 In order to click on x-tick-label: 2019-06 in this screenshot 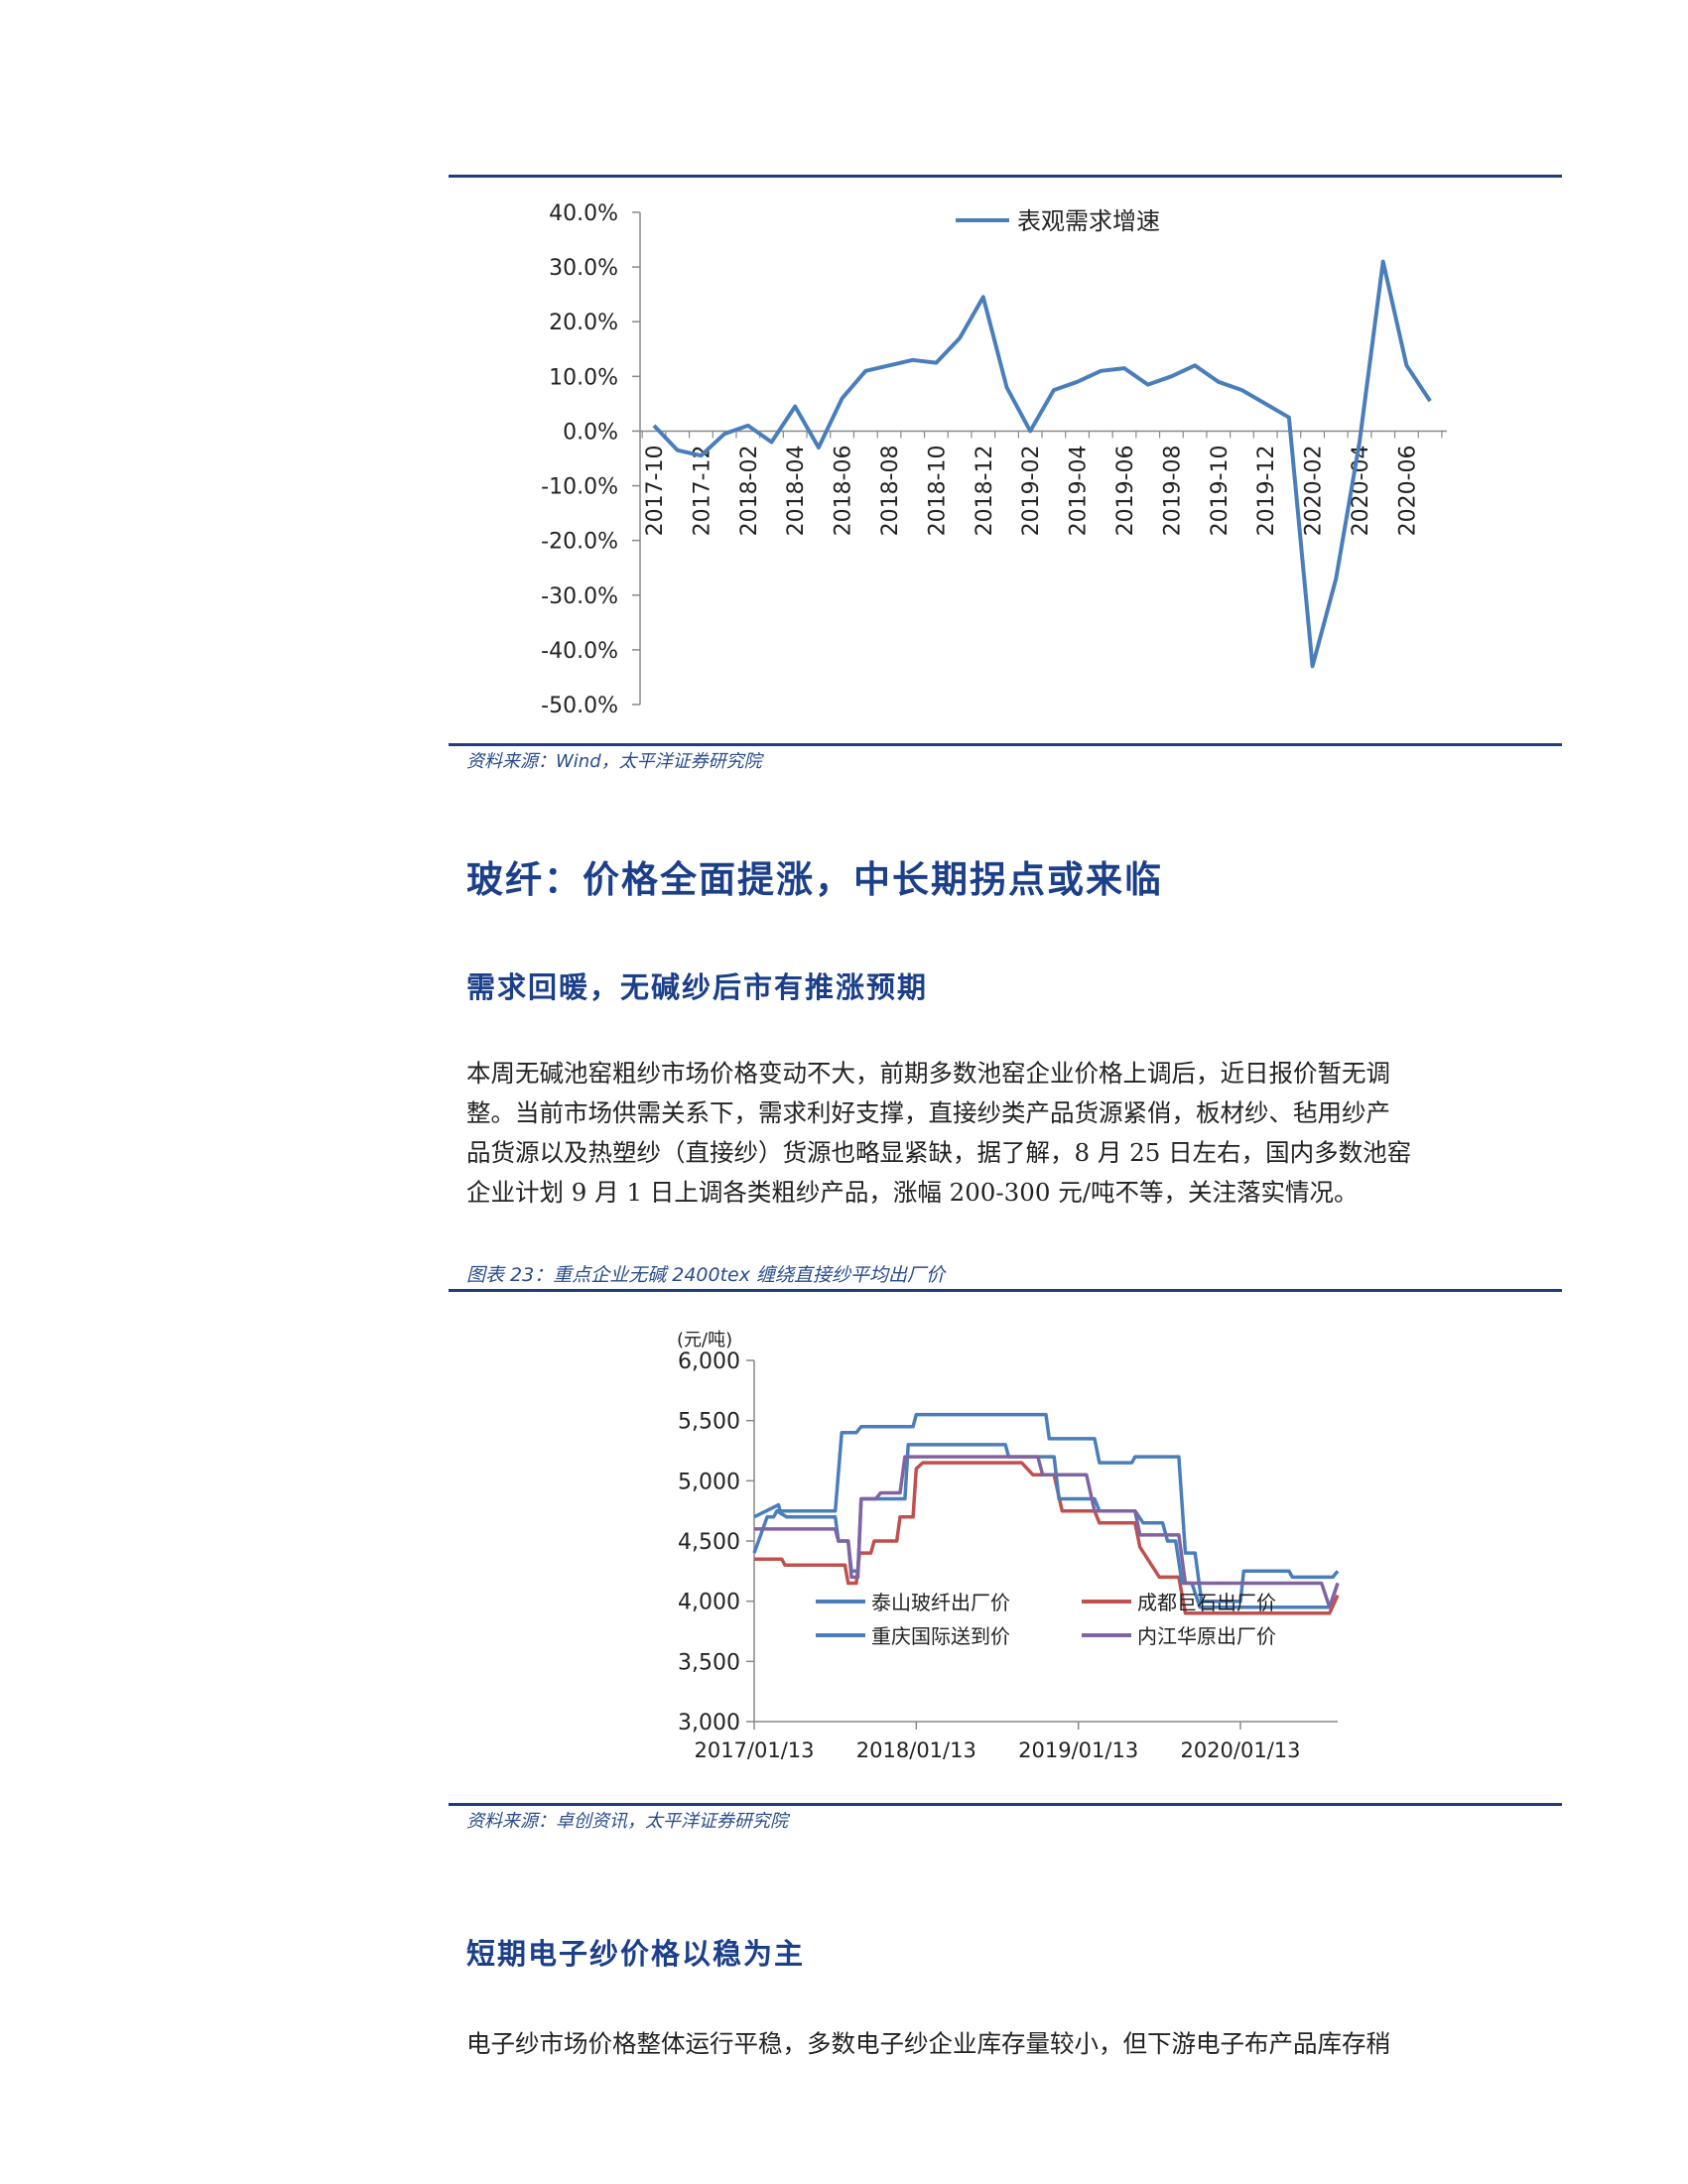, I will do `click(1125, 490)`.